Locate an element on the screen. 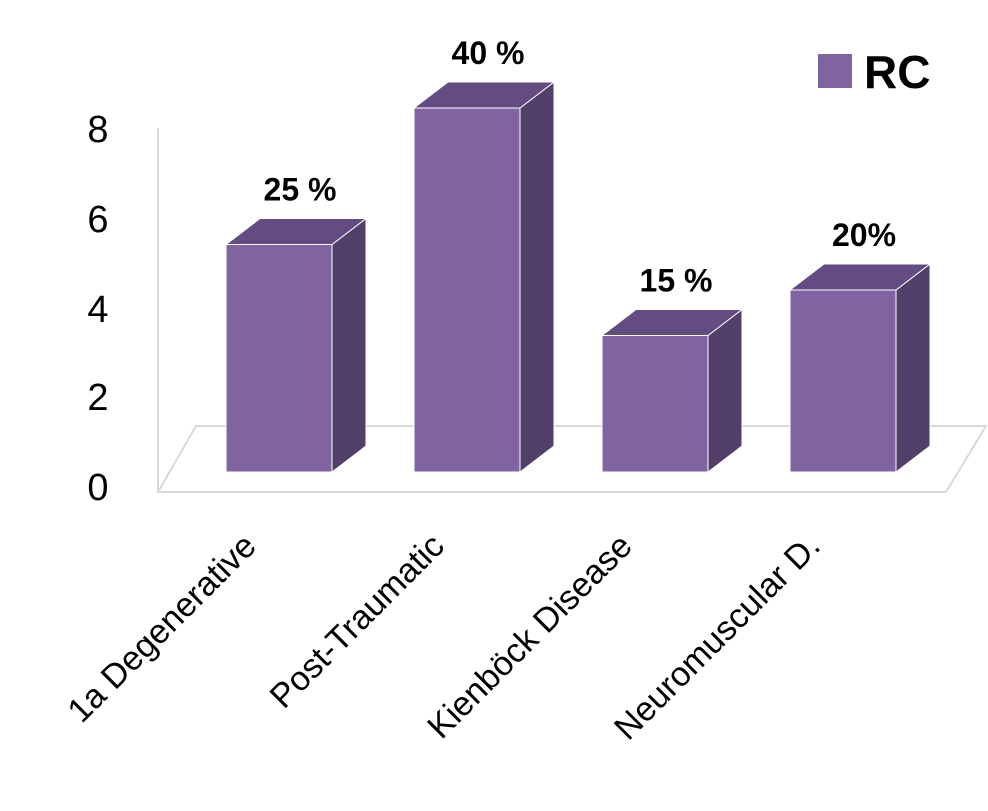 The height and width of the screenshot is (811, 988). y-tick-label: 8 is located at coordinates (97, 130).